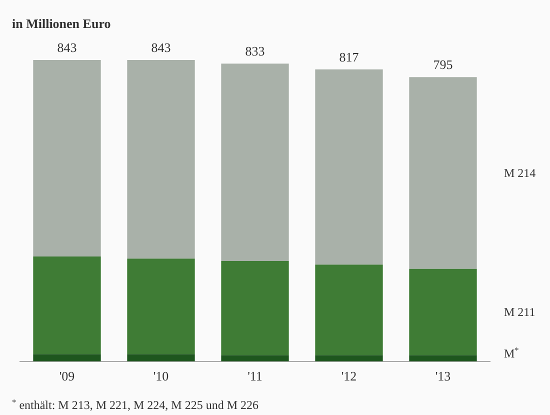  I want to click on text: M 214, so click(520, 173).